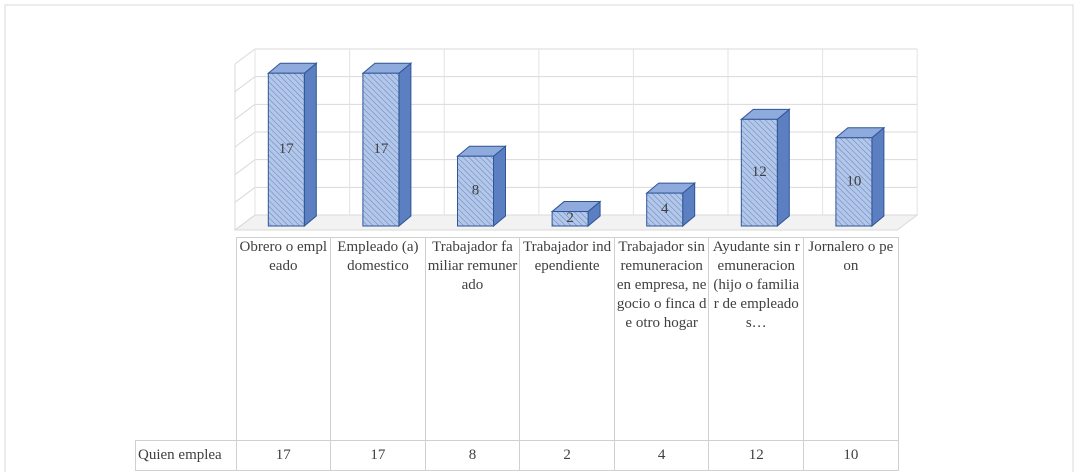  What do you see at coordinates (567, 339) in the screenshot?
I see `category-label: Trabajador independiente` at bounding box center [567, 339].